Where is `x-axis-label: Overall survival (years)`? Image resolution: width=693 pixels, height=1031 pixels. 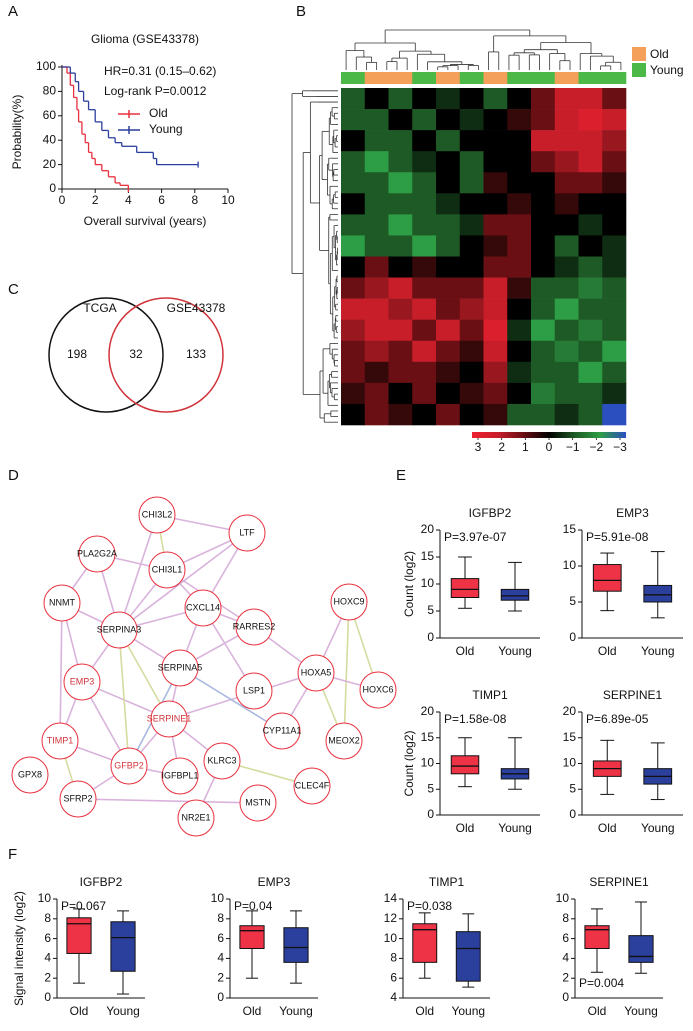
x-axis-label: Overall survival (years) is located at coordinates (145, 221).